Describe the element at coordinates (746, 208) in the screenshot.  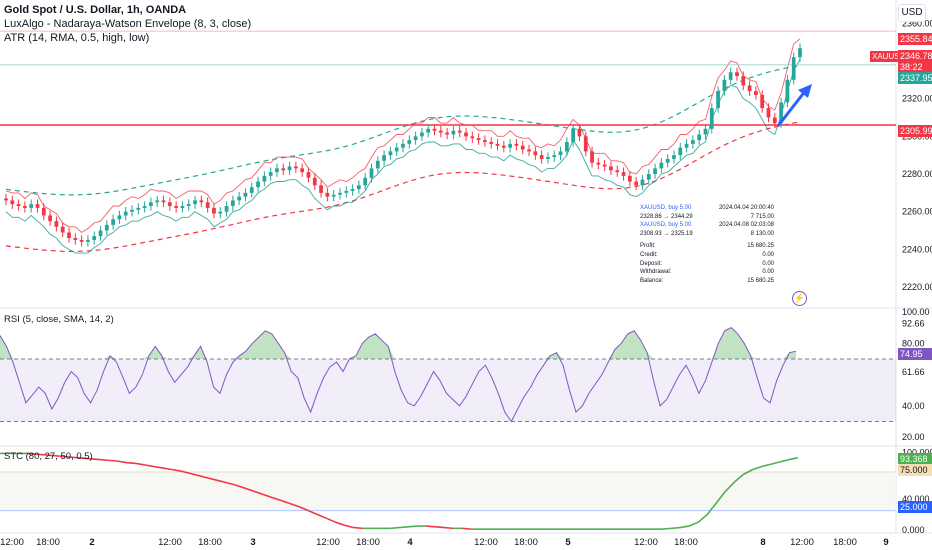
I see `trade-1-time: 2024.04.04 20:00:40` at that location.